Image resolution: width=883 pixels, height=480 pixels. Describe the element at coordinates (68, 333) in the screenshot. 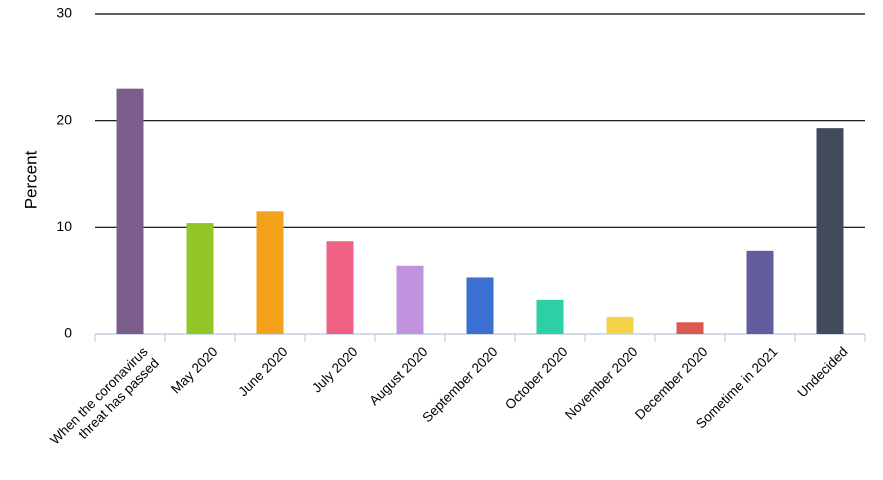

I see `y-tick-label: 0` at that location.